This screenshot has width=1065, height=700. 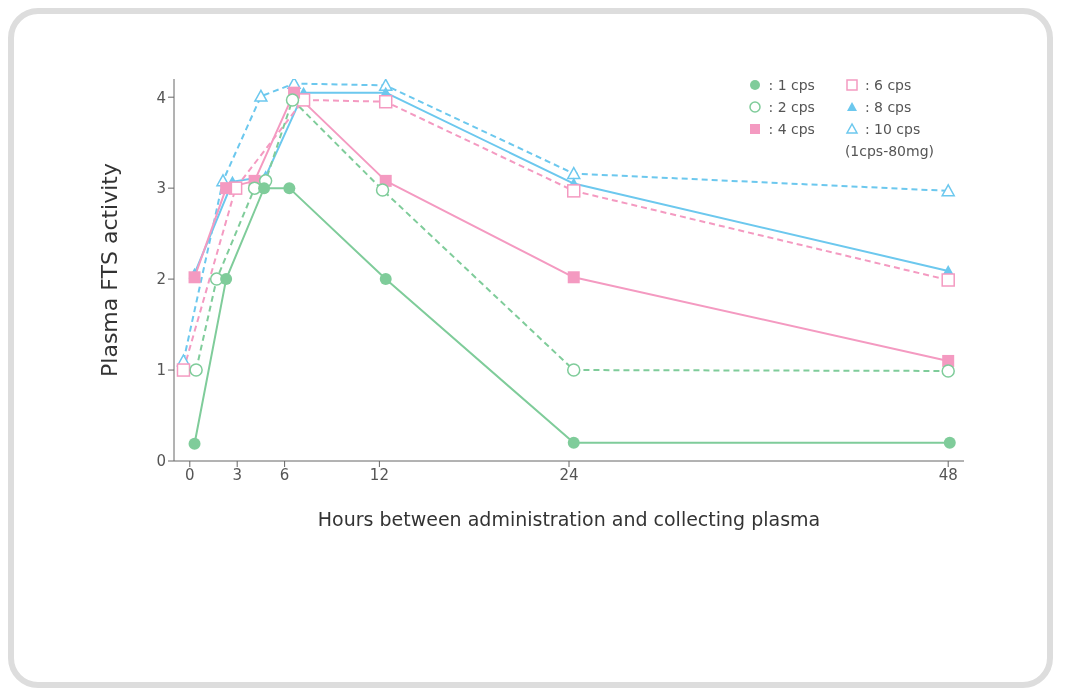 I want to click on legend-label: : 8 cps, so click(x=888, y=107).